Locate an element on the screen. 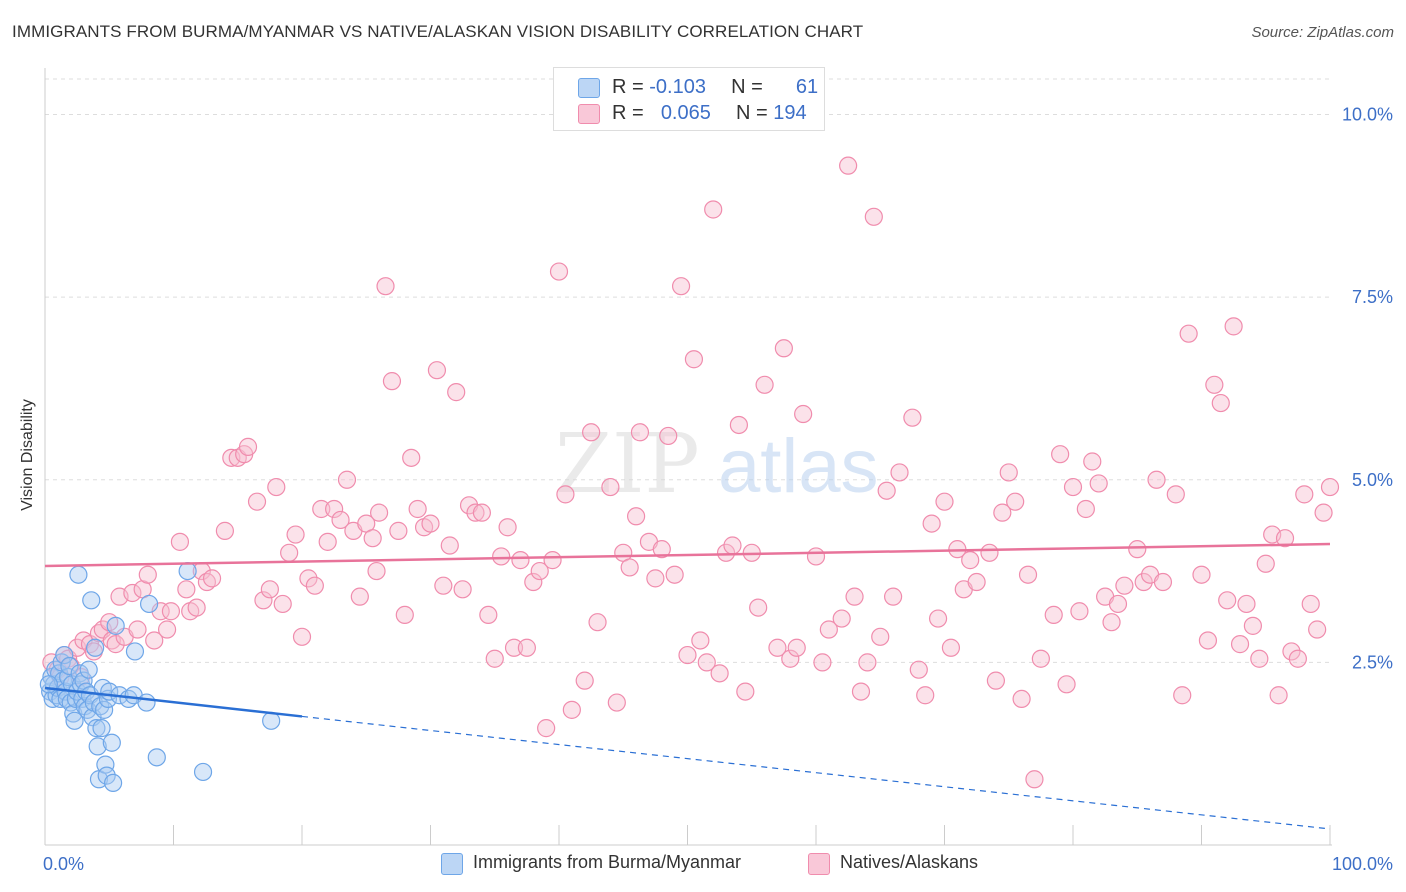 The image size is (1406, 892). y-tick-label: 10.0% is located at coordinates (1367, 115).